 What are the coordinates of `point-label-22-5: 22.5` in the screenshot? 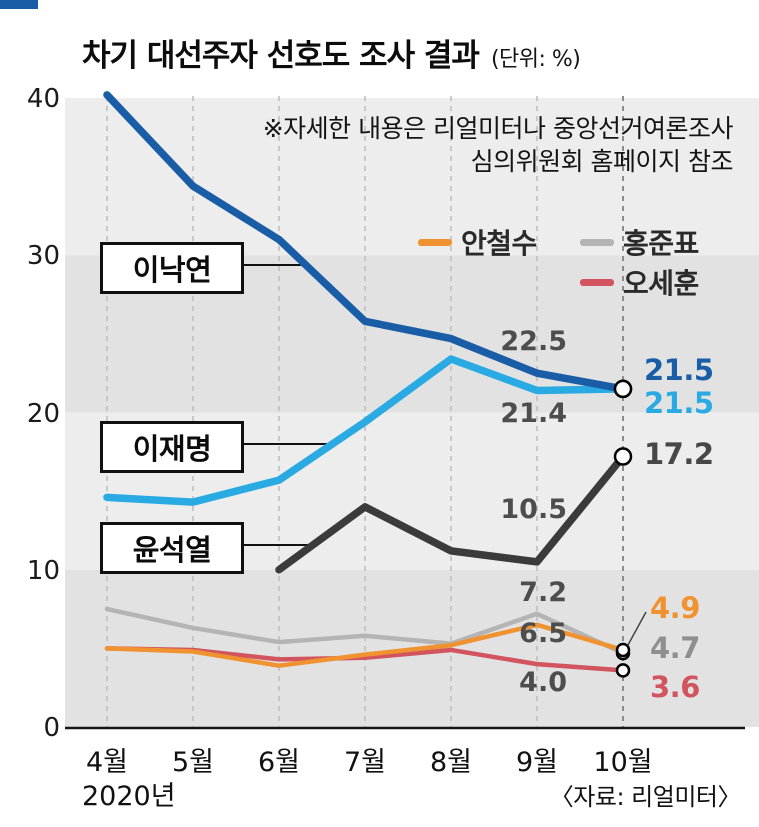 It's located at (533, 341).